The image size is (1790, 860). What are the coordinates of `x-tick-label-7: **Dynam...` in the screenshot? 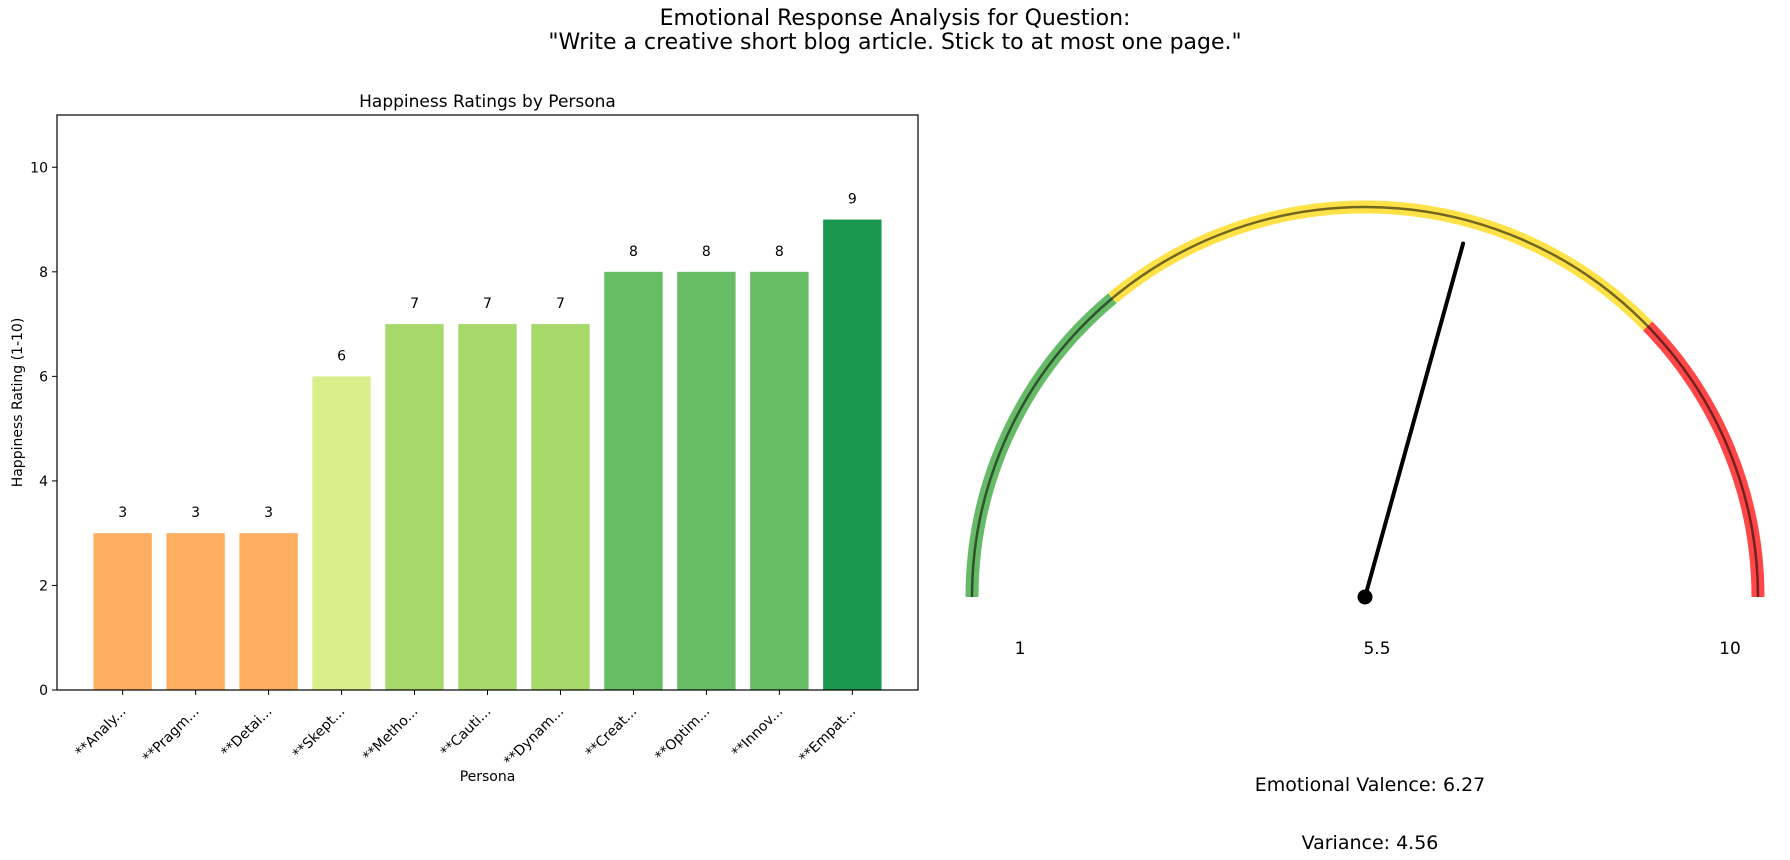 It's located at (534, 737).